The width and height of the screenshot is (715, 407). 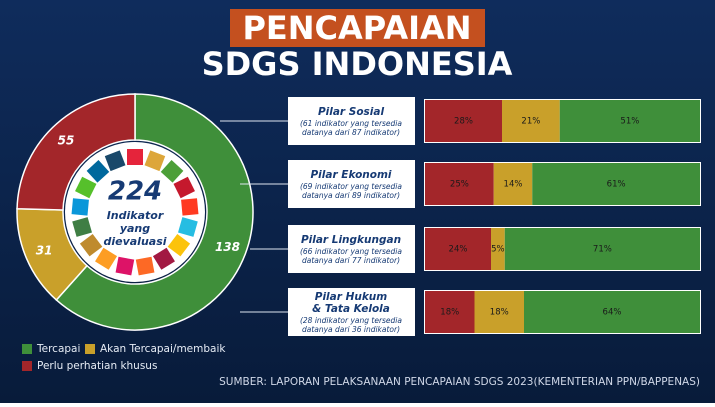 What do you see at coordinates (97, 366) in the screenshot?
I see `legend-label: Perlu perhatian khusus` at bounding box center [97, 366].